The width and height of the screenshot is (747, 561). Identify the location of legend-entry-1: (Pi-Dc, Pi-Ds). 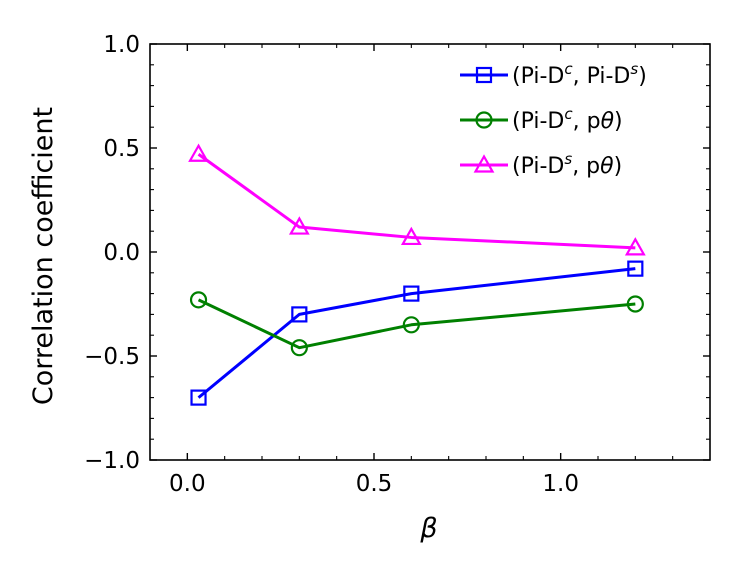
(553, 74).